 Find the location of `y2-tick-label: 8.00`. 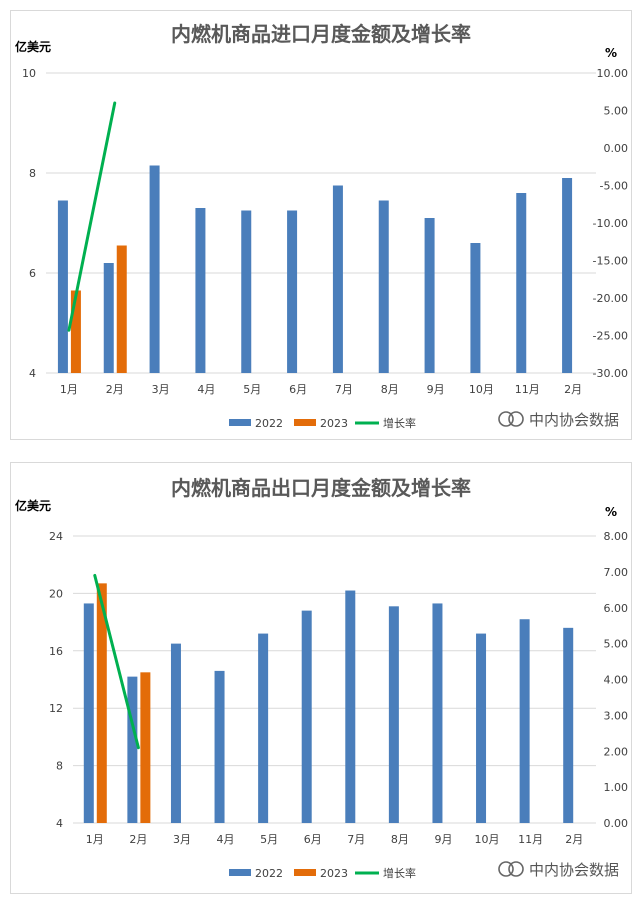

y2-tick-label: 8.00 is located at coordinates (616, 536).